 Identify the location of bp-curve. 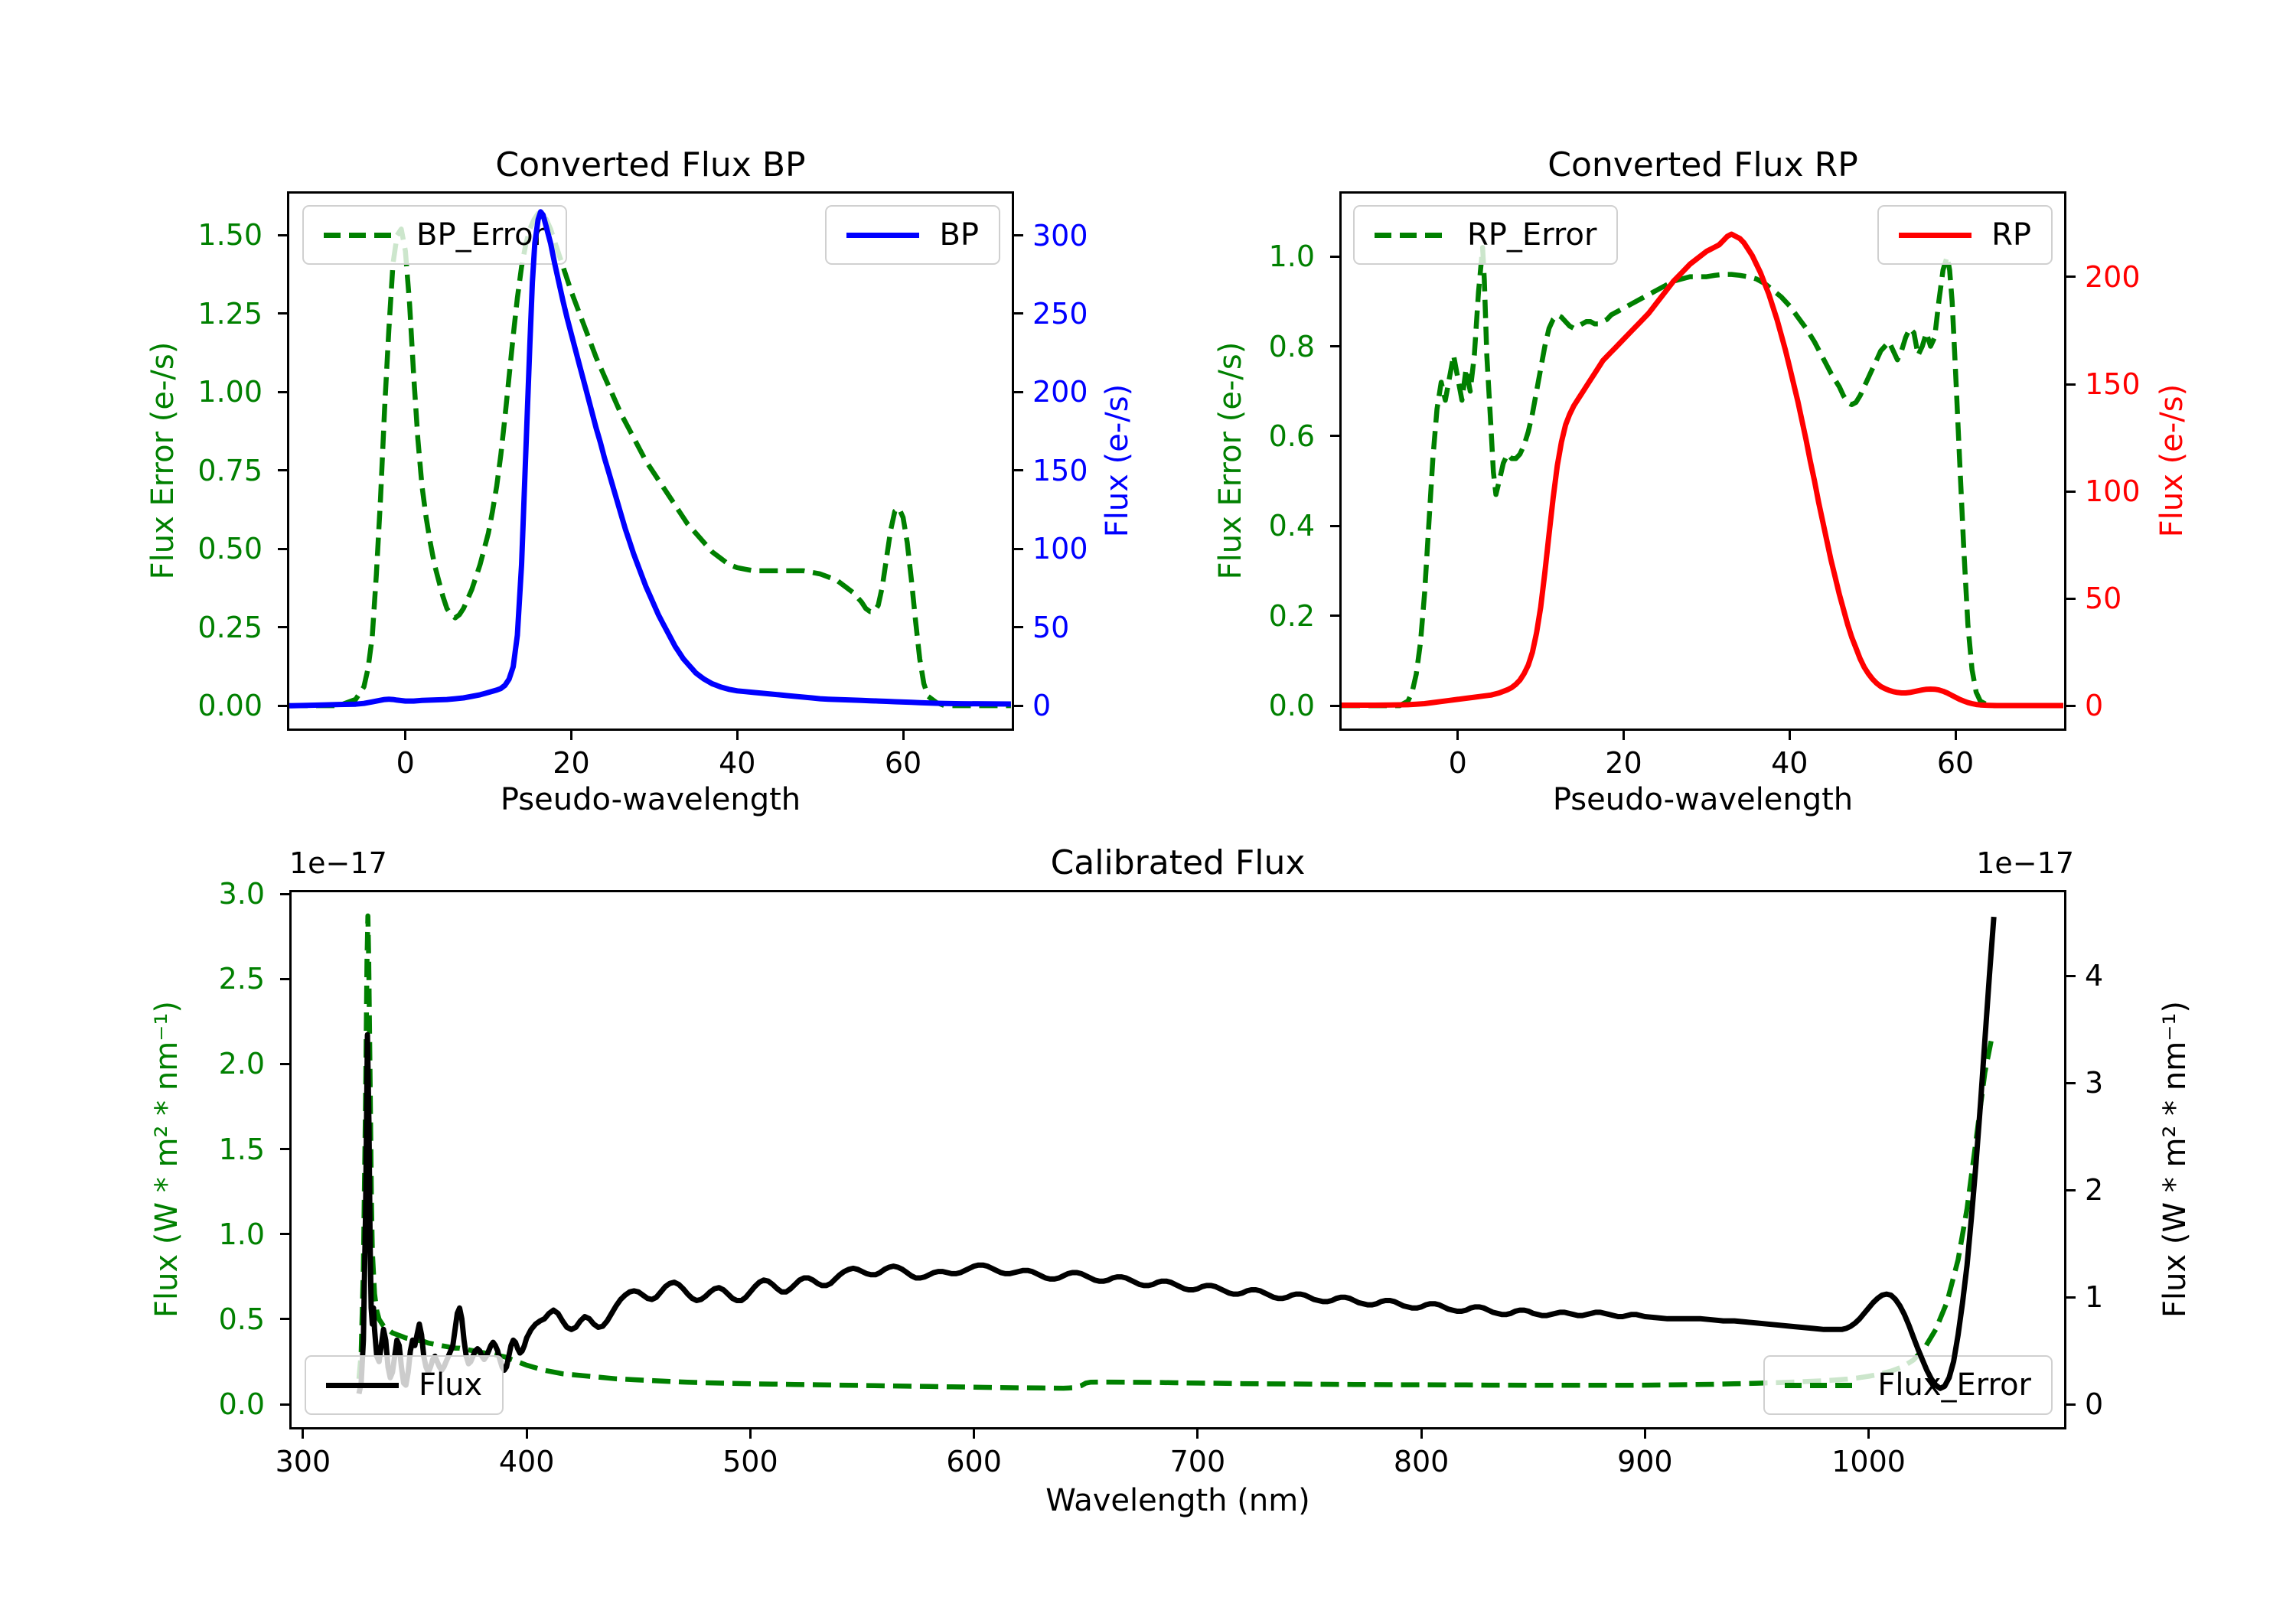
(650, 459).